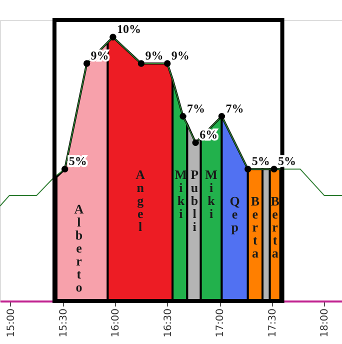  I want to click on series-label: Publi, so click(194, 200).